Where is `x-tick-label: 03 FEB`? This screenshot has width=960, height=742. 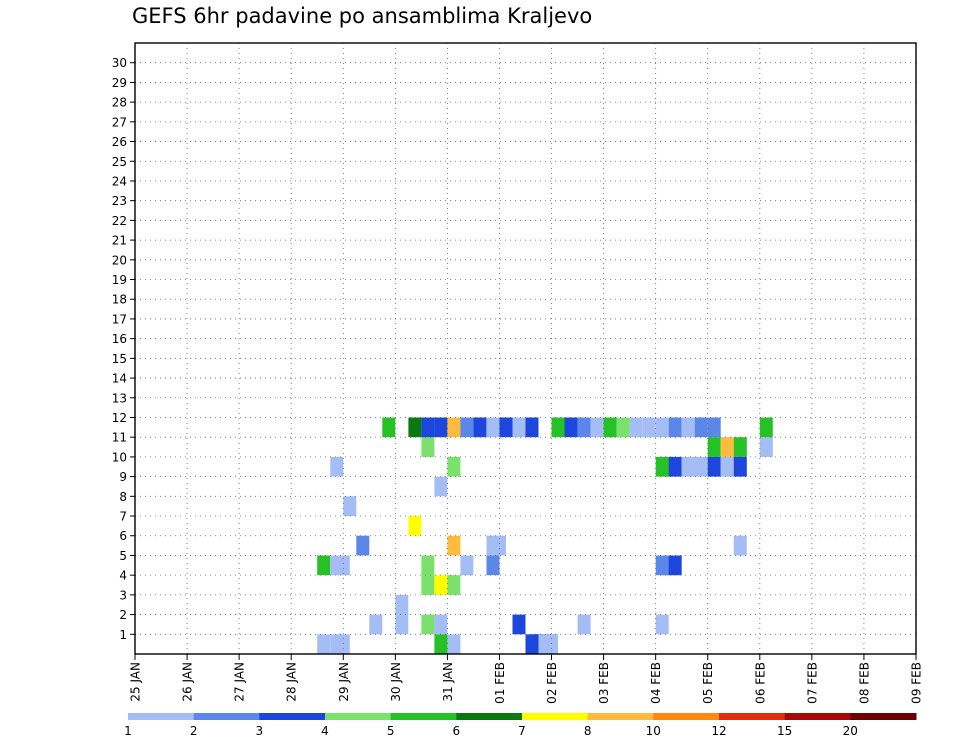
x-tick-label: 03 FEB is located at coordinates (604, 683).